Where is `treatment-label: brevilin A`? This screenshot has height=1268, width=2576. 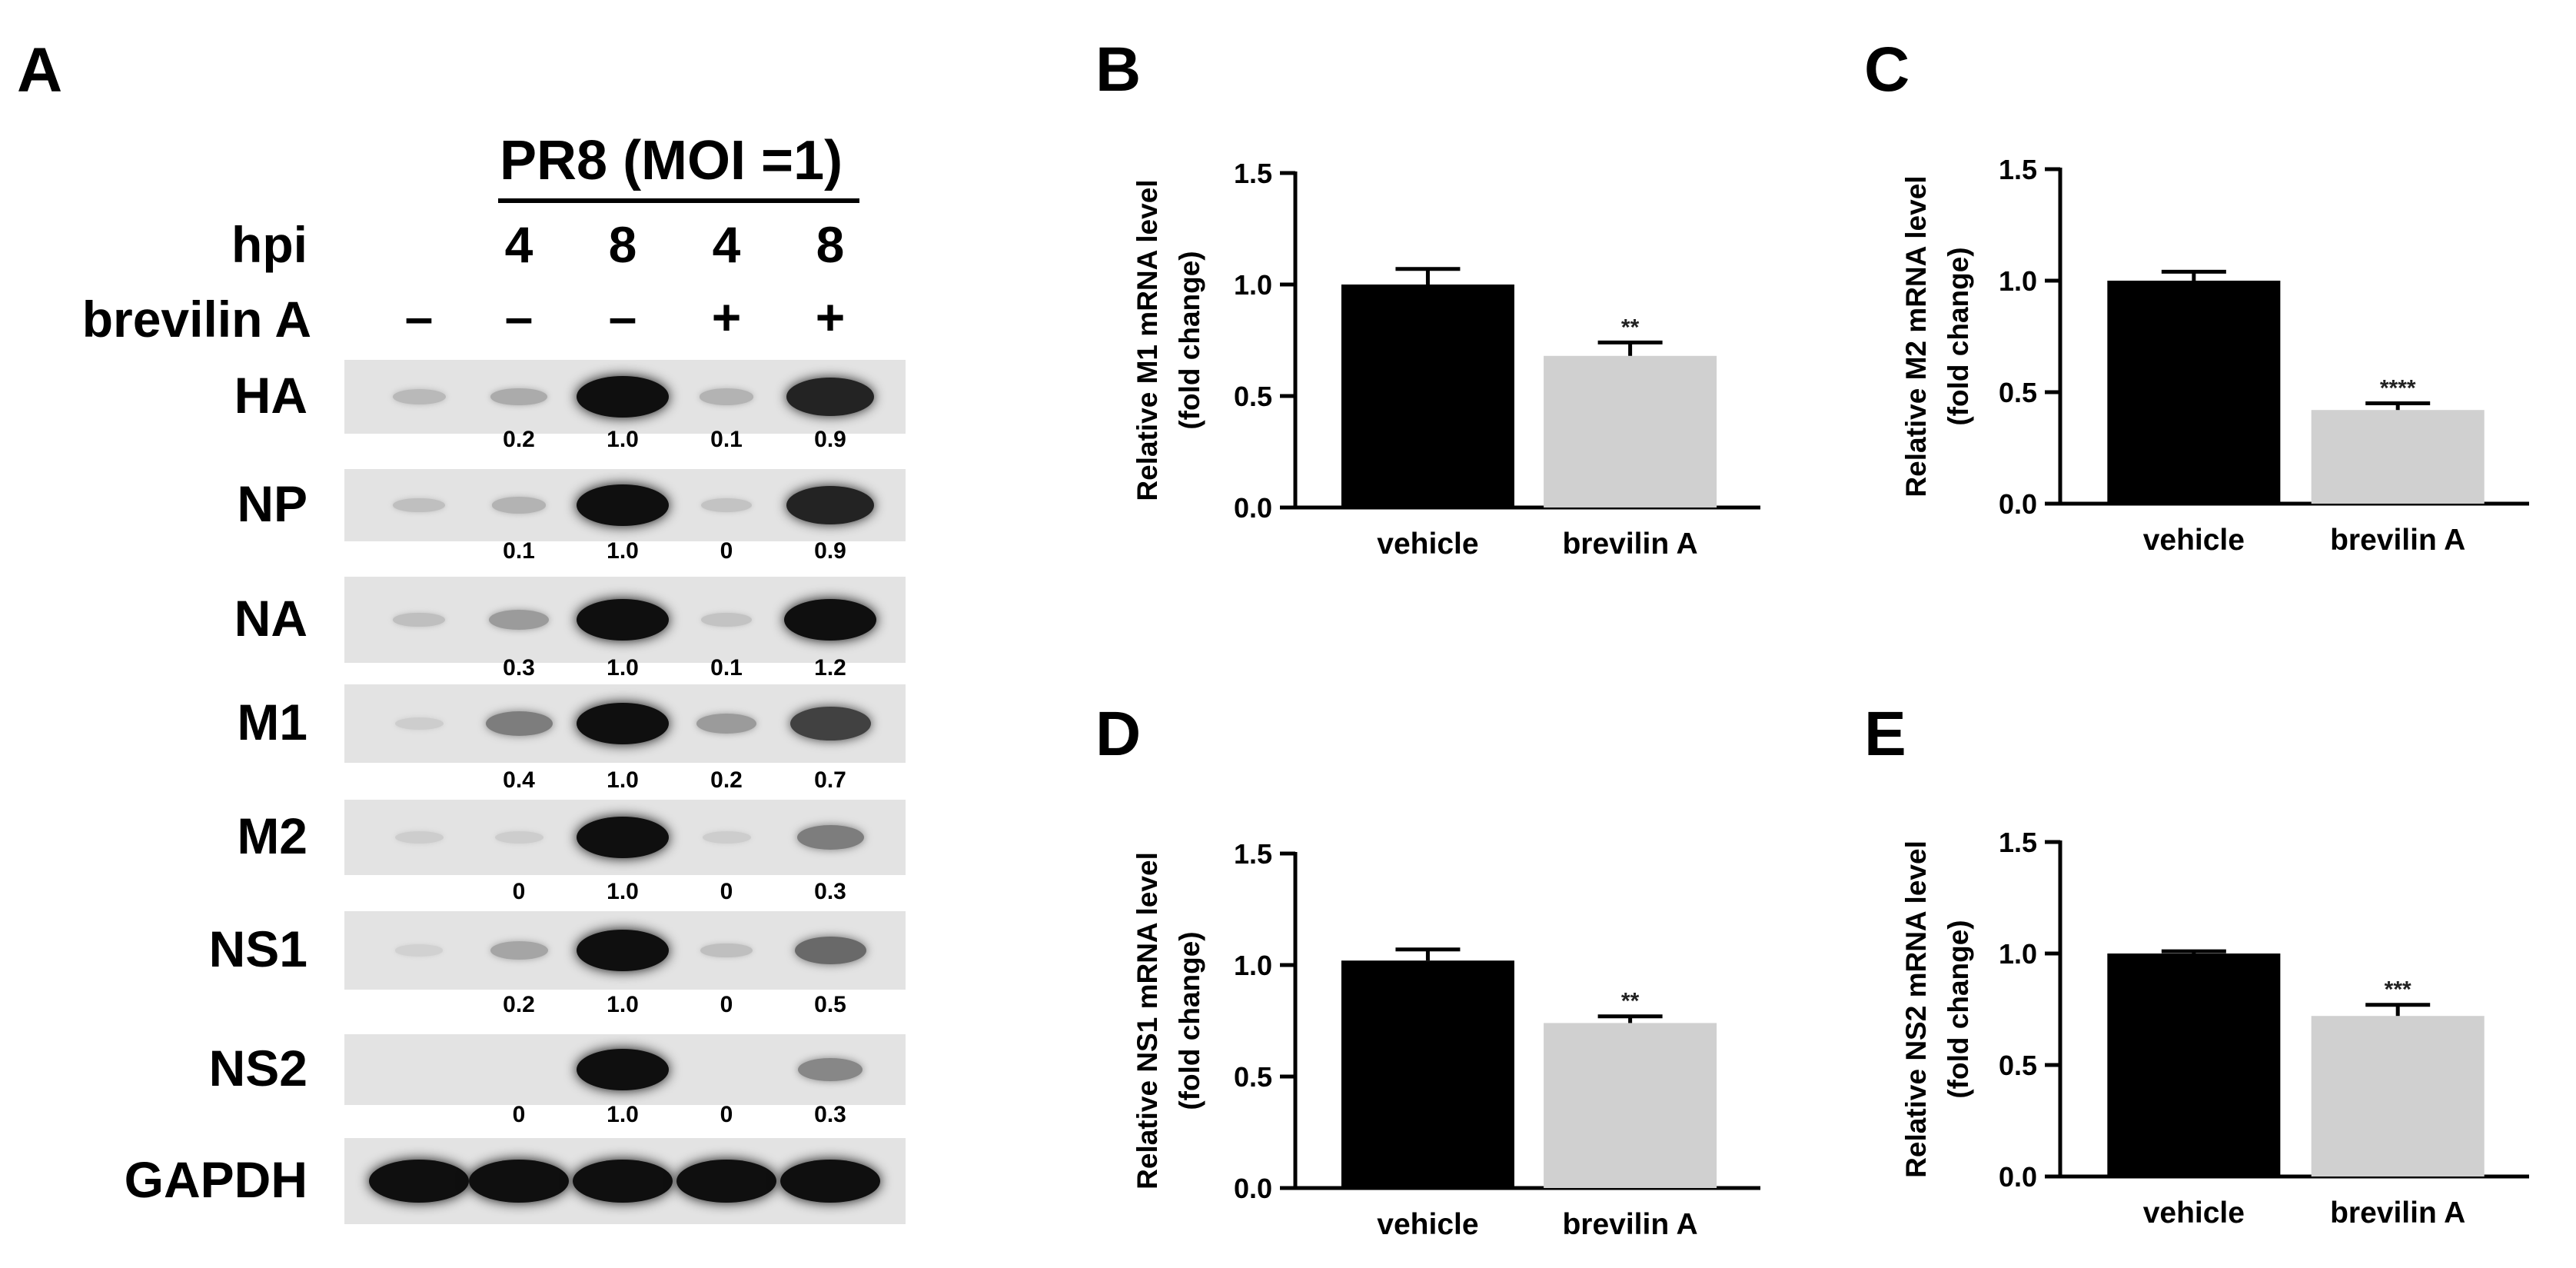
treatment-label: brevilin A is located at coordinates (196, 319).